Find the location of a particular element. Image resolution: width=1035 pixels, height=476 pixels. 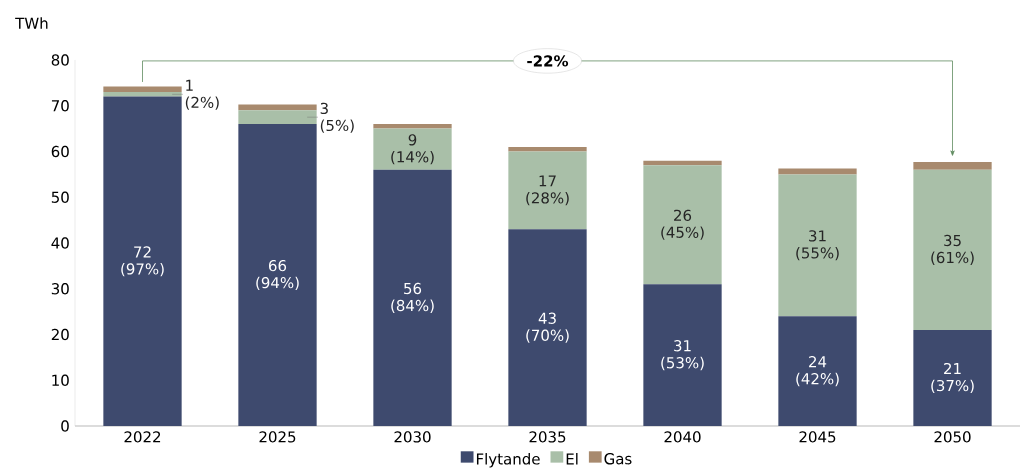

data-label: 17 (28%) is located at coordinates (547, 190).